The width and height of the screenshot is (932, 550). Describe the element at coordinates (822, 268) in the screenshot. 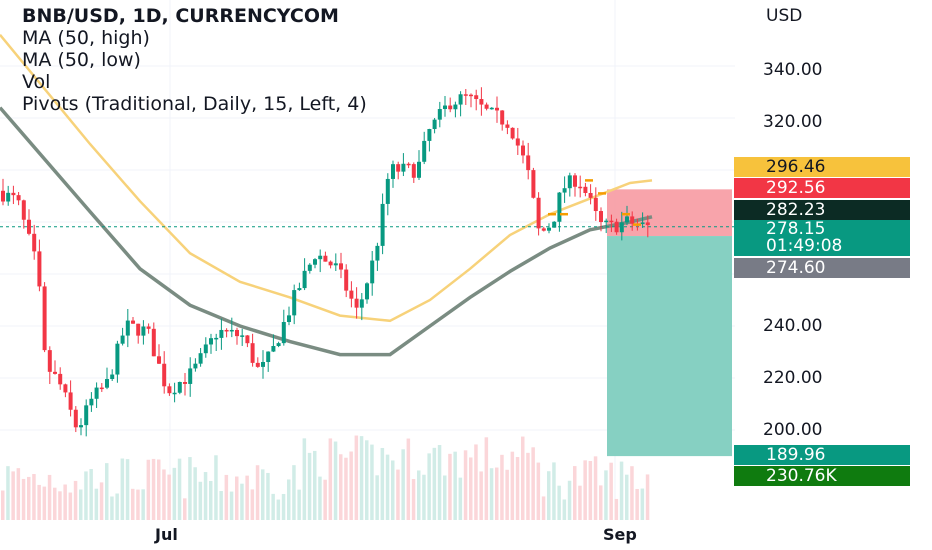

I see `entry-price-tag: 274.60` at that location.